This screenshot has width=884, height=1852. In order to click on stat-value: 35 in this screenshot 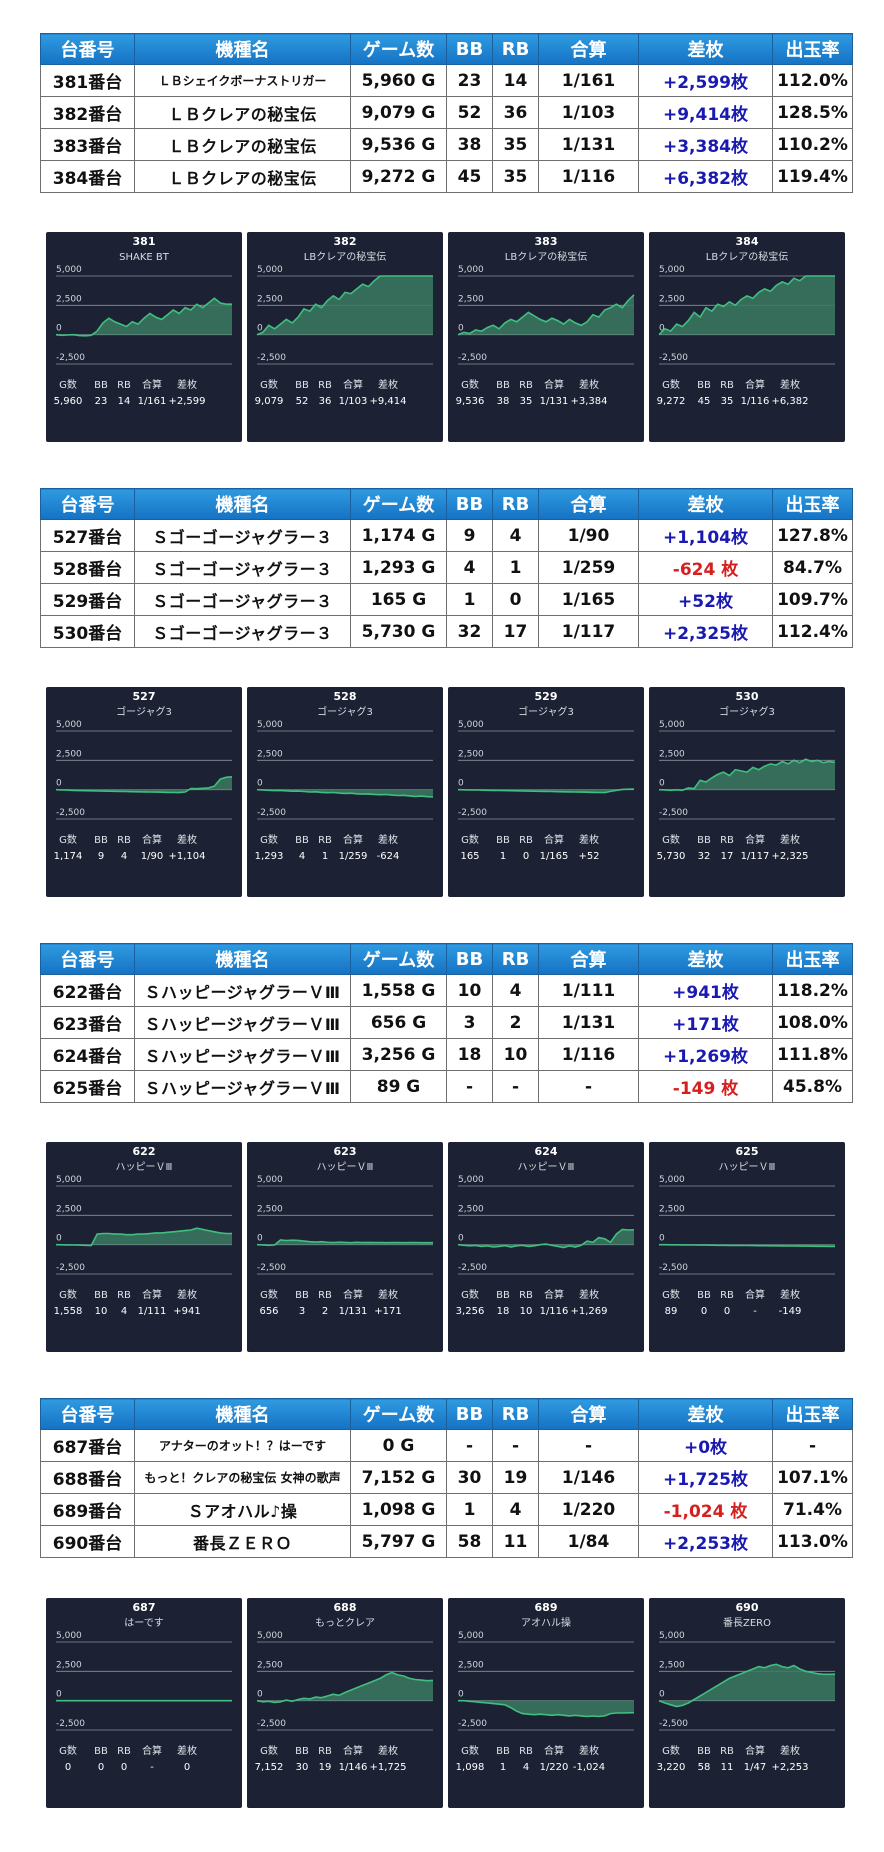, I will do `click(526, 401)`.